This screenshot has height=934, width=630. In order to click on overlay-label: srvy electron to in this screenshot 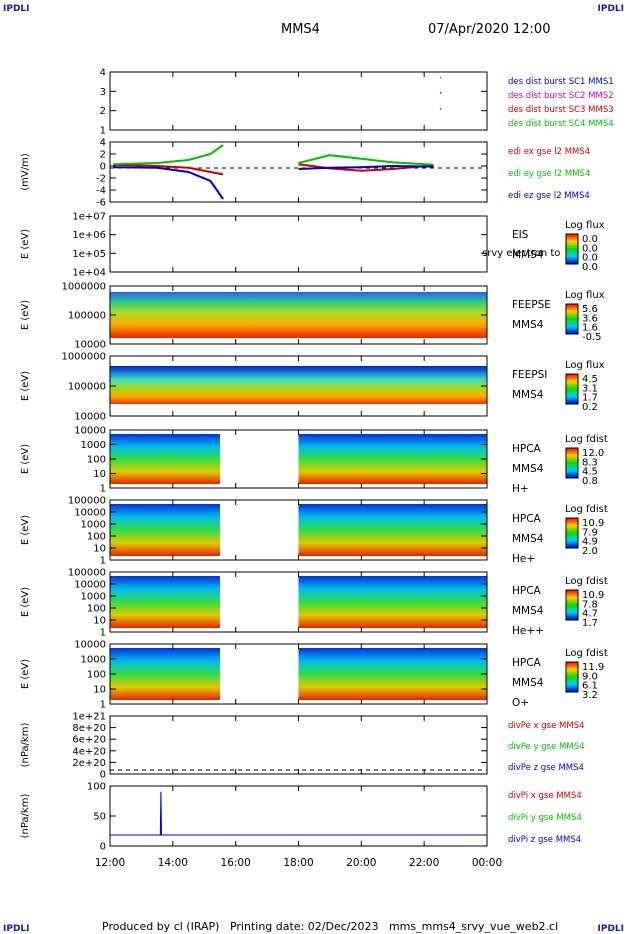, I will do `click(521, 253)`.